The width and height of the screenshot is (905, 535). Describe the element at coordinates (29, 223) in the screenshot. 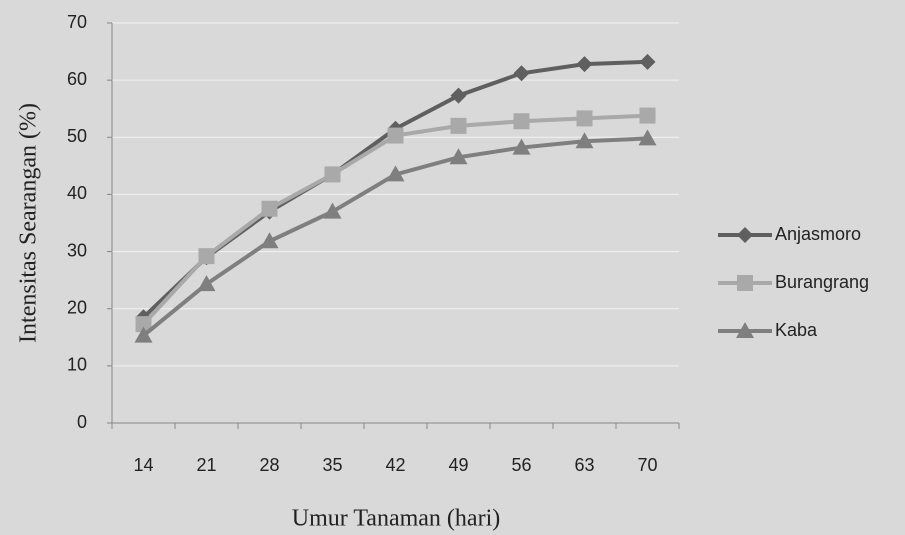

I see `y-axis-label: Intensitas Searangan (%)` at that location.